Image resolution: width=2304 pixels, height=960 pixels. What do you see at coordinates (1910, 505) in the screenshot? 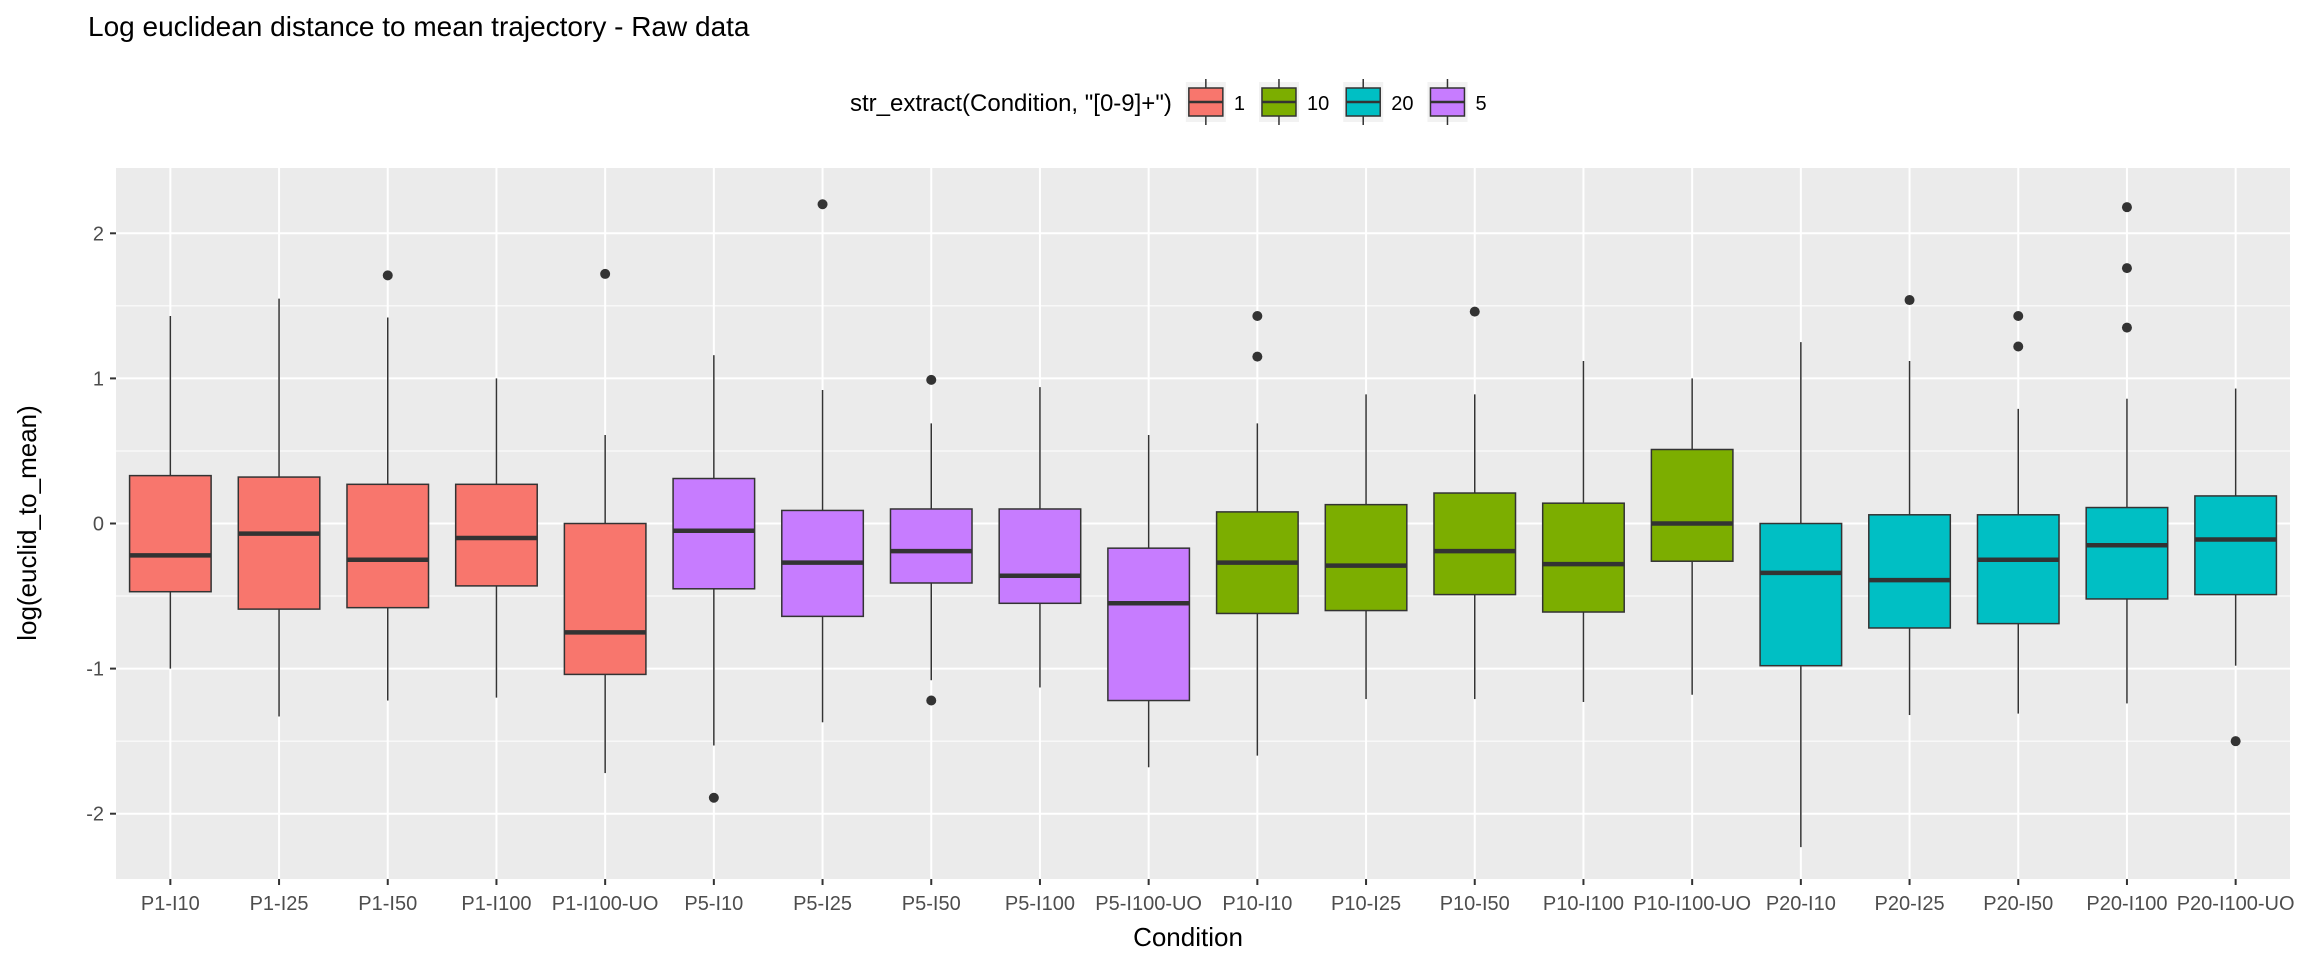
I see `box-P20-I25` at bounding box center [1910, 505].